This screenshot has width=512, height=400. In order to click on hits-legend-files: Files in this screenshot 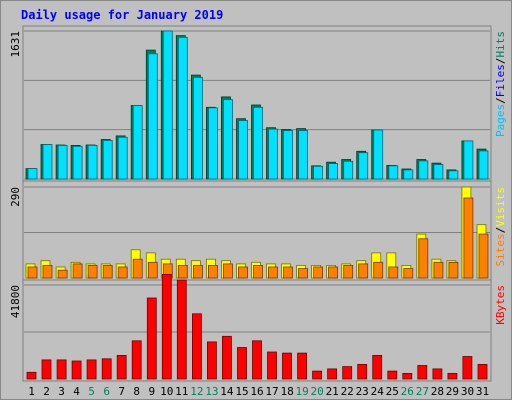, I will do `click(500, 80)`.